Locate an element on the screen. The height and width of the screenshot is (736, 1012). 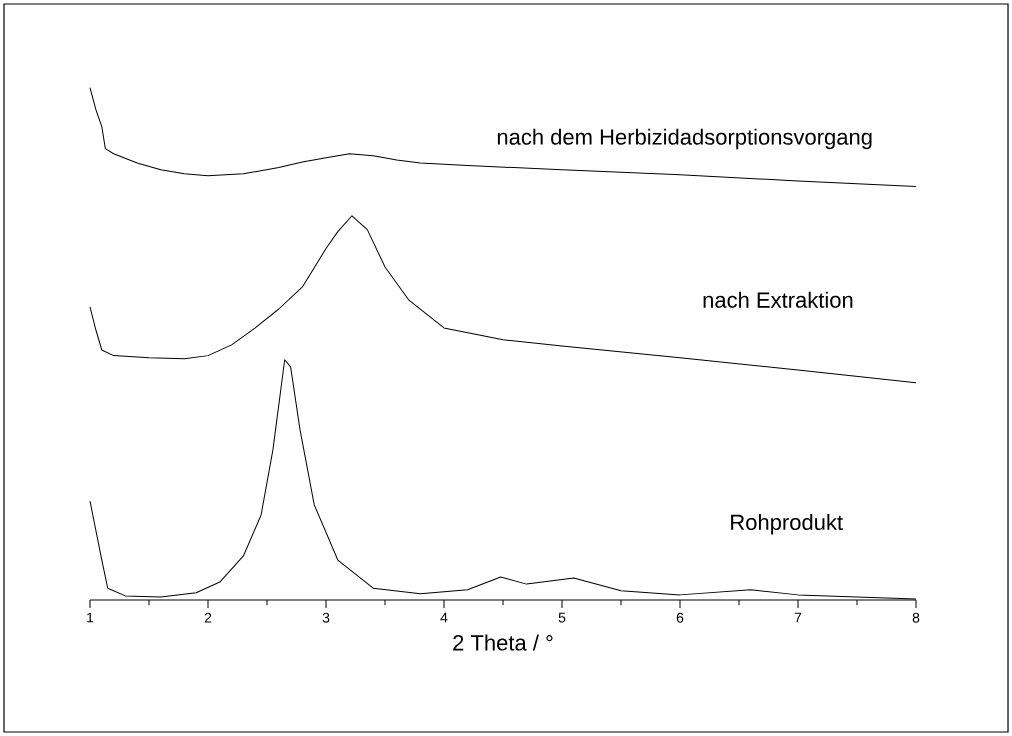
x-tick-label: 4 is located at coordinates (444, 617).